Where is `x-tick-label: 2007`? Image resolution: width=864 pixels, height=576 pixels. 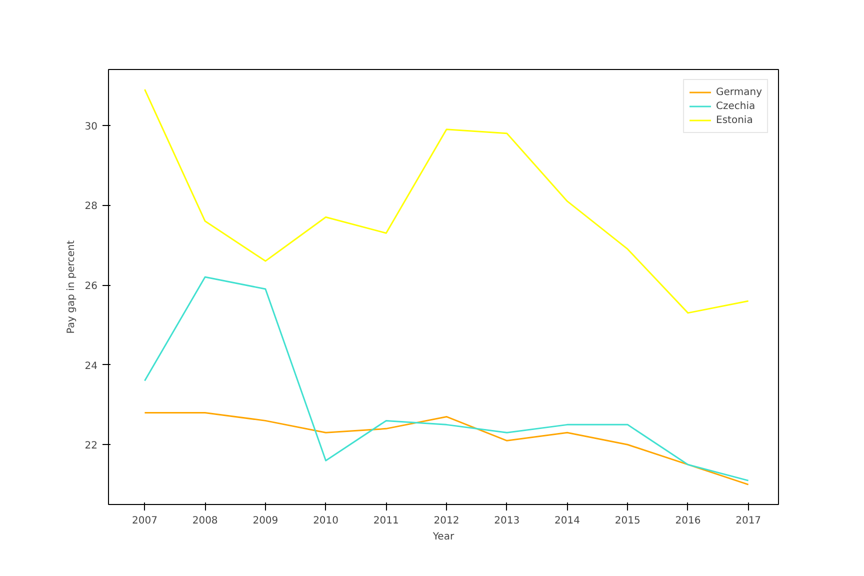
x-tick-label: 2007 is located at coordinates (145, 521).